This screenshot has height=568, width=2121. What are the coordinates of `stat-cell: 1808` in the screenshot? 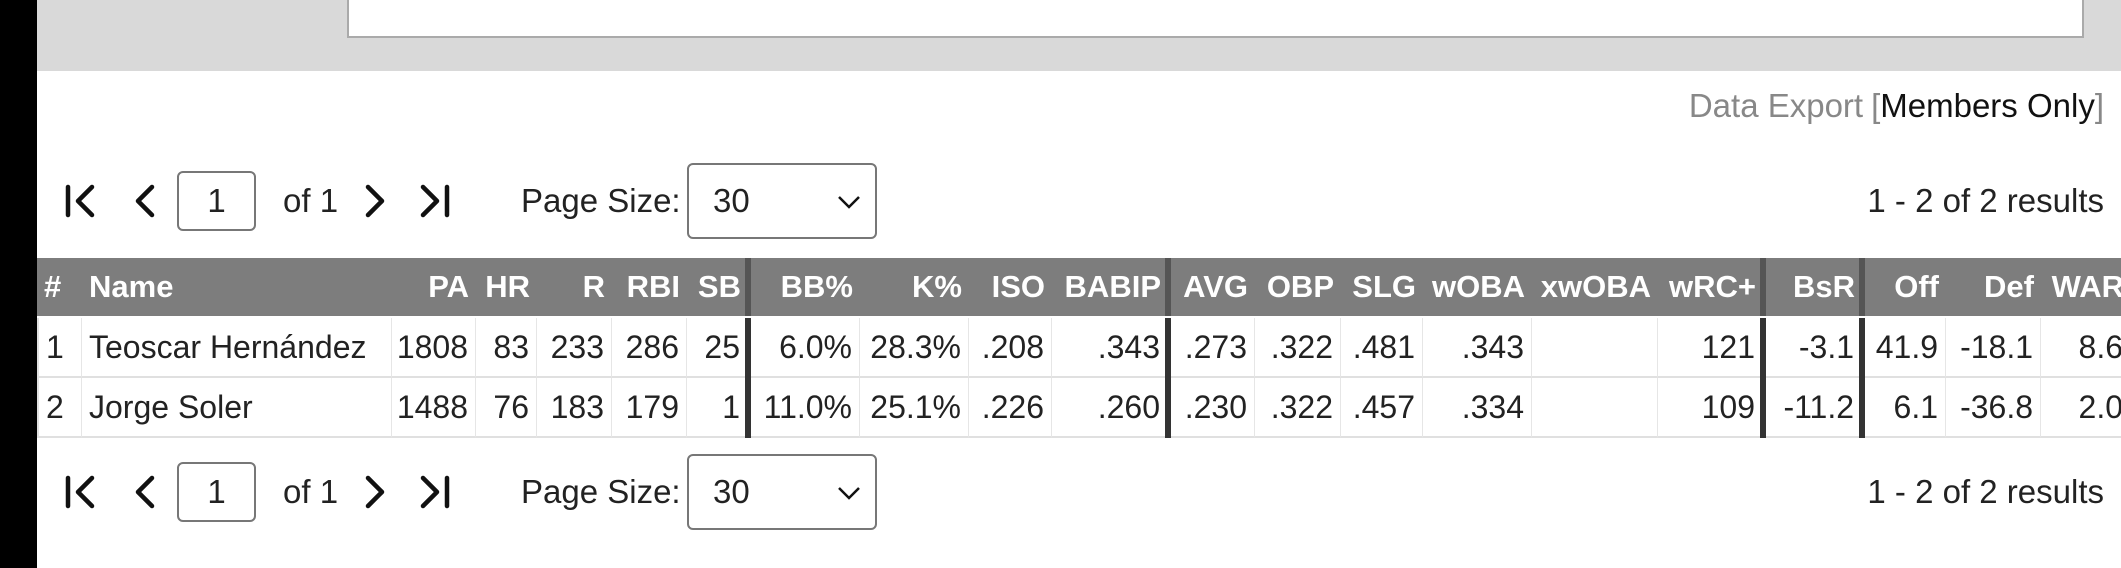 It's located at (434, 348).